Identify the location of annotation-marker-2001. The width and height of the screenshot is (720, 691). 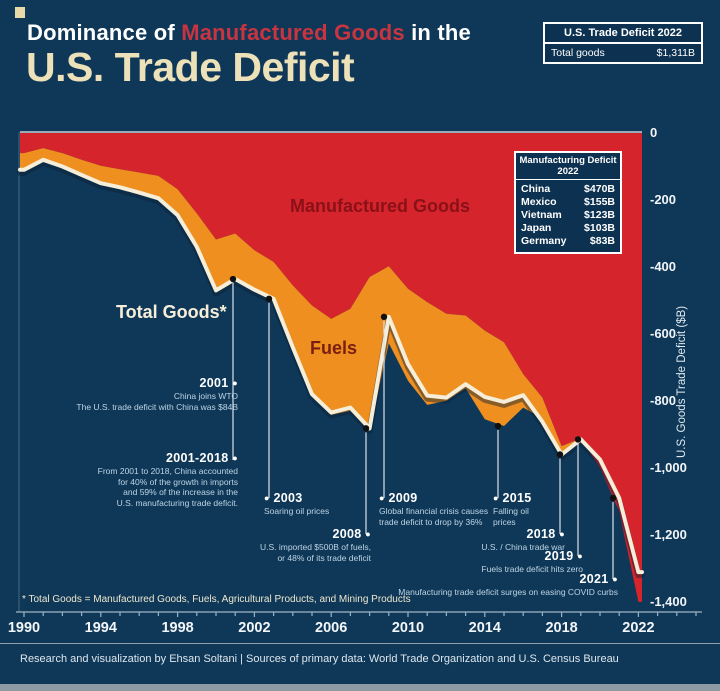
(233, 279).